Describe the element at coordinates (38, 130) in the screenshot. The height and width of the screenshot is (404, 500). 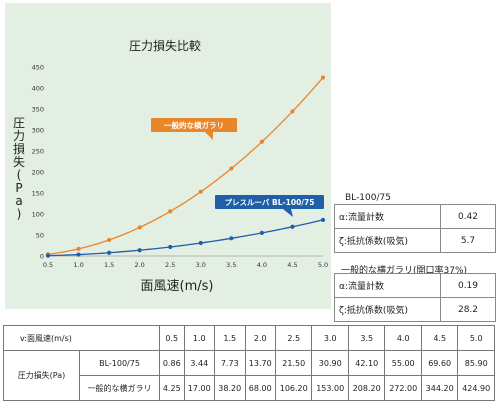
I see `y-tick-label: 300` at that location.